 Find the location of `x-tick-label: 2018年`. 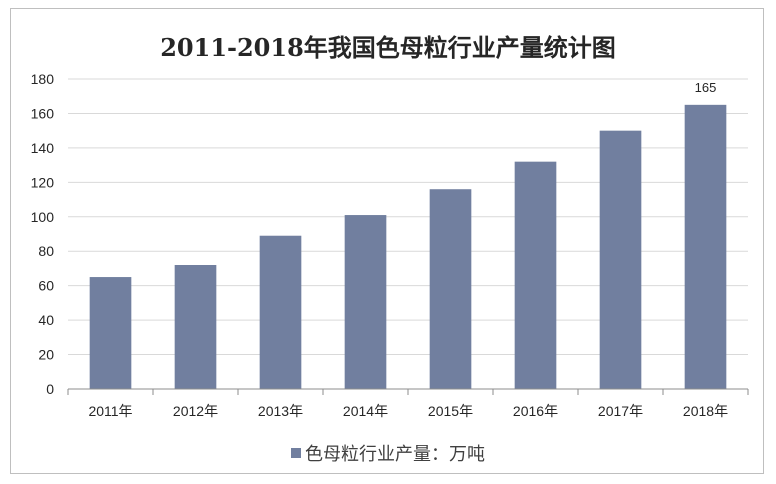

x-tick-label: 2018年 is located at coordinates (705, 411).